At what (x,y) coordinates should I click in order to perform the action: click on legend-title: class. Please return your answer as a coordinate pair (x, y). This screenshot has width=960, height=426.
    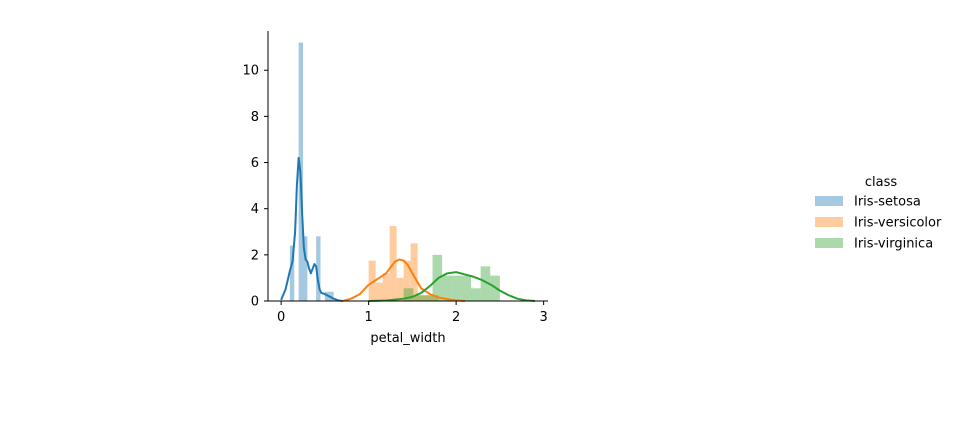
    Looking at the image, I should click on (881, 182).